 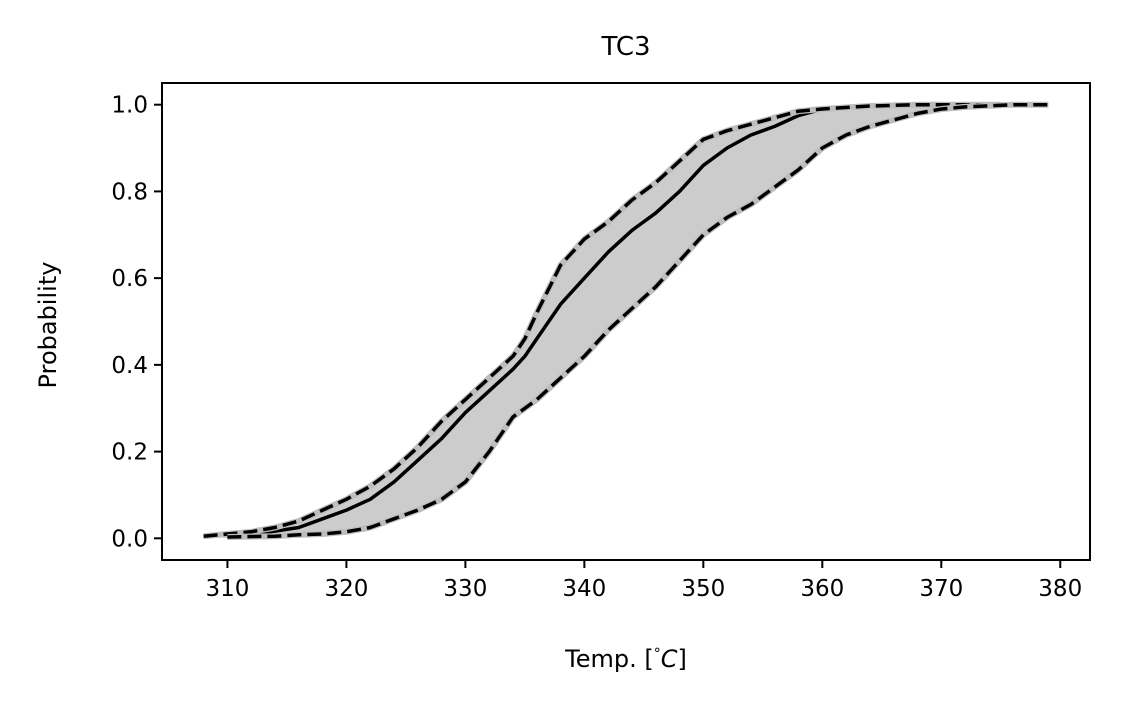 I want to click on y-tick-label: 0.6, so click(x=129, y=279).